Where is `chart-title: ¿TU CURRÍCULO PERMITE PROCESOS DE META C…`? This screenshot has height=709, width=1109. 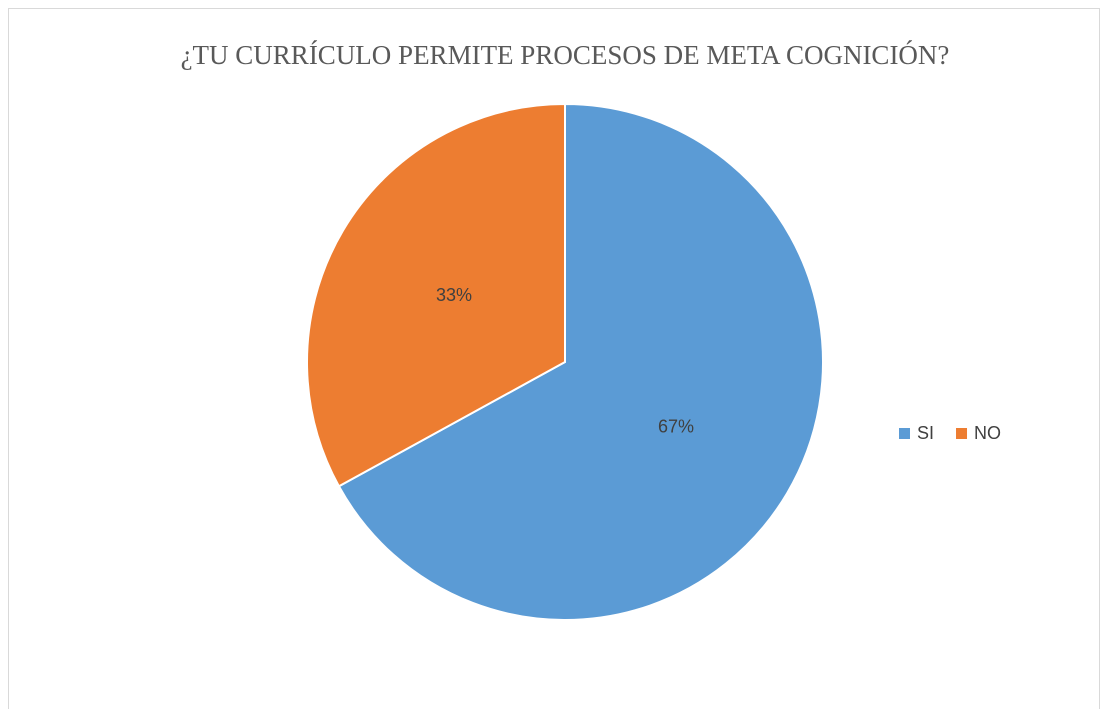
chart-title: ¿TU CURRÍCULO PERMITE PROCESOS DE META C… is located at coordinates (565, 55).